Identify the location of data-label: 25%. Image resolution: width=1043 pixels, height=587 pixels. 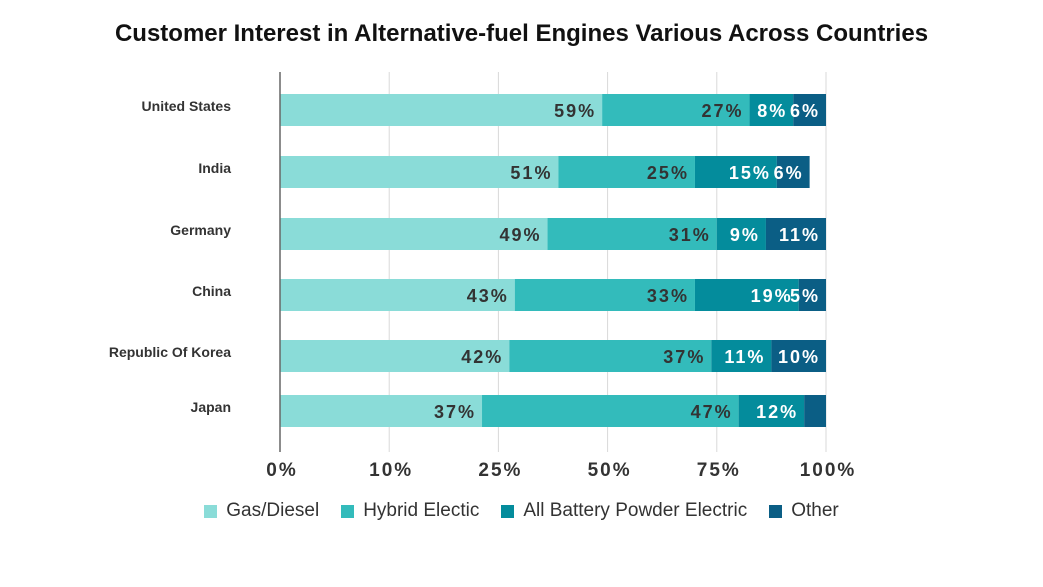
(668, 173).